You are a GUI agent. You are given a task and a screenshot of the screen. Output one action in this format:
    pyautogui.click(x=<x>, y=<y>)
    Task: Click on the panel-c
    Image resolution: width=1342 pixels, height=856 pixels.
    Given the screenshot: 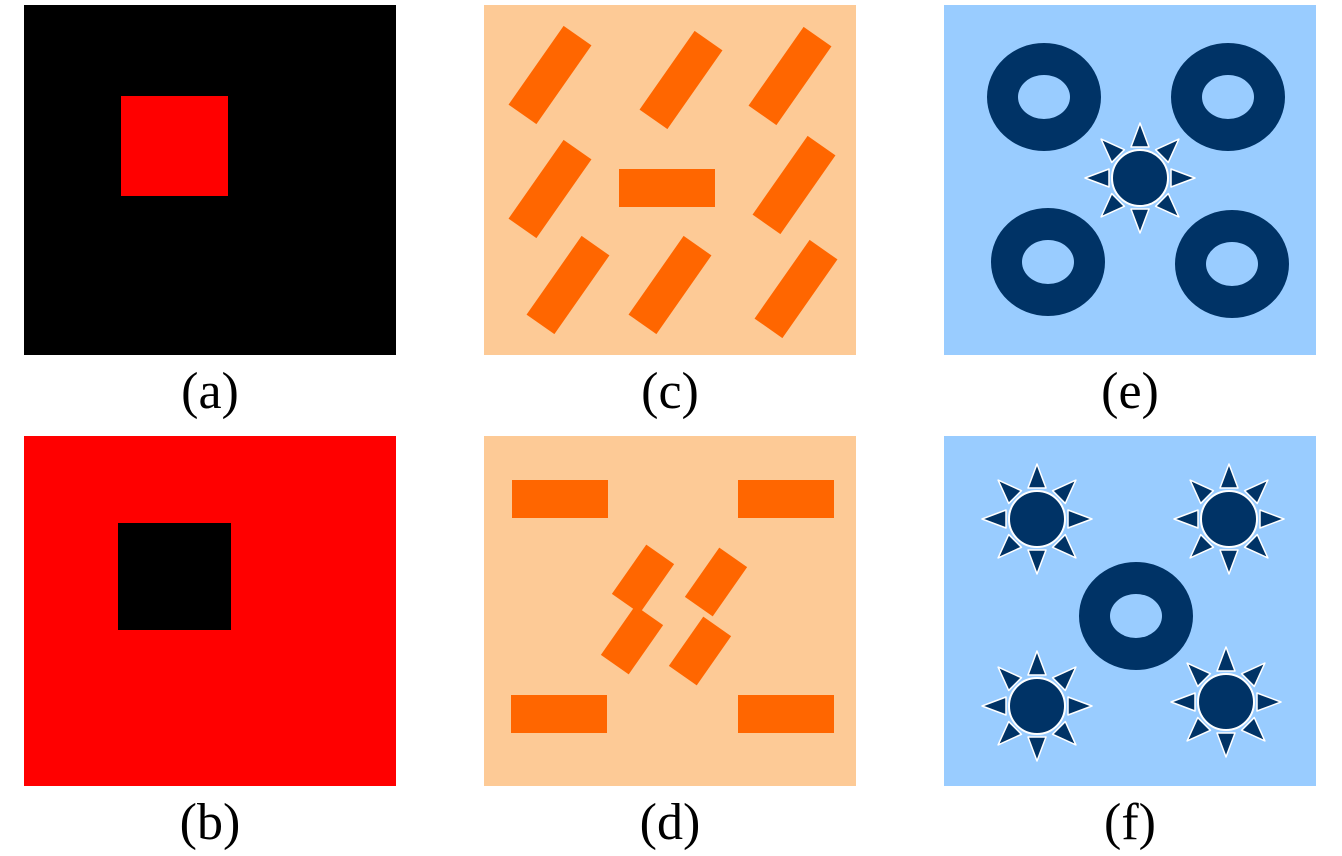 What is the action you would take?
    pyautogui.click(x=670, y=180)
    